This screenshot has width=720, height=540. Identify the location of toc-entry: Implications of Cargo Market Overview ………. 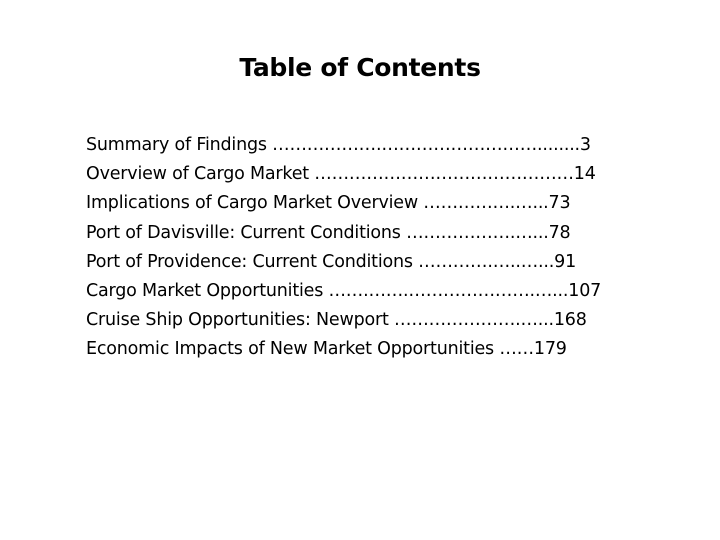
(328, 203).